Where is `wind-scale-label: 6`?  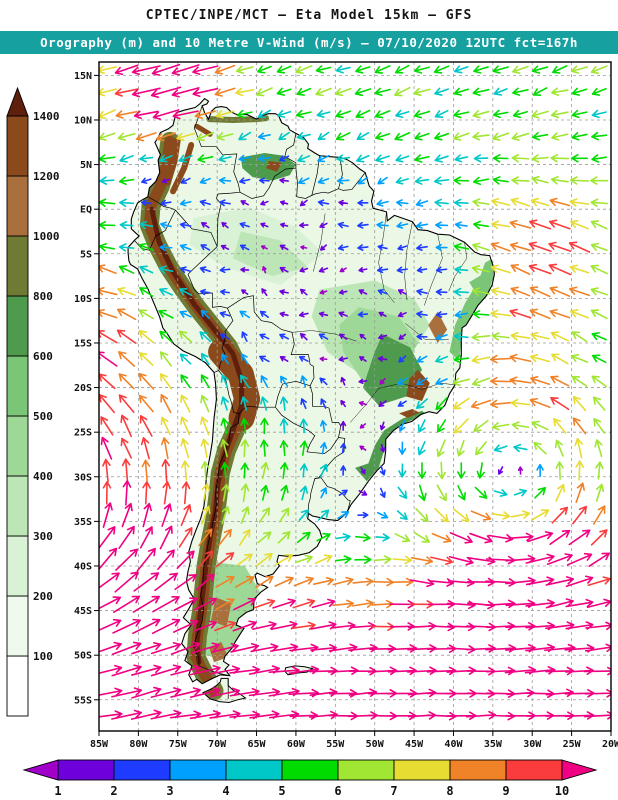 wind-scale-label: 6 is located at coordinates (337, 791).